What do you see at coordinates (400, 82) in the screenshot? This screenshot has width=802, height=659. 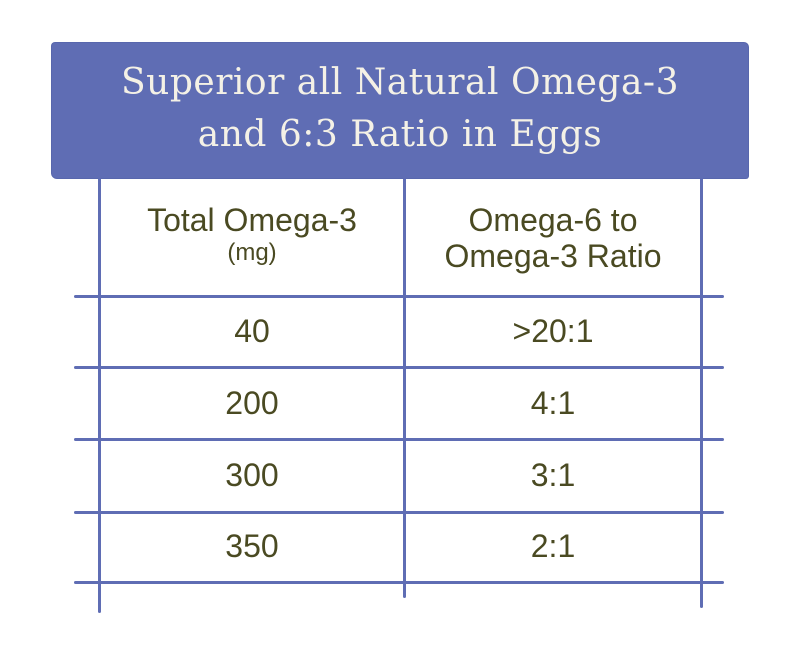 I see `title-line-1: Superior all Natural Omega-3` at bounding box center [400, 82].